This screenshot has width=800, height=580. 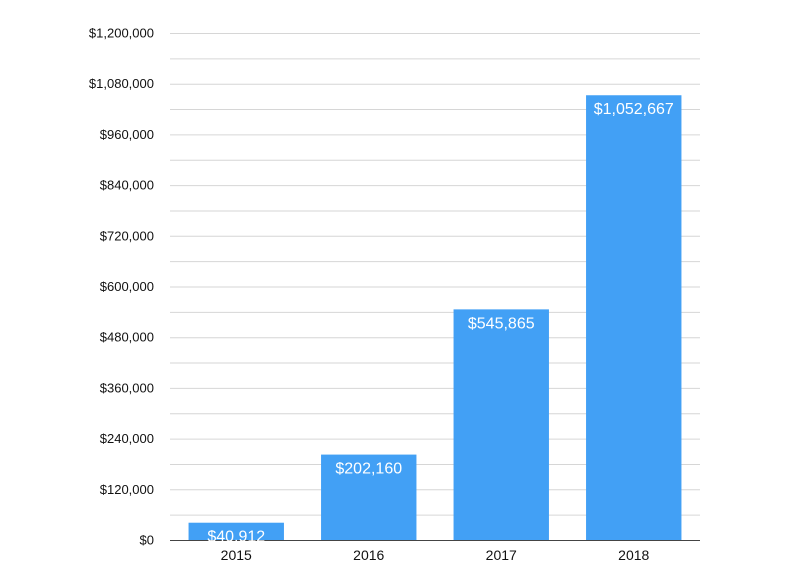 I want to click on y-tick-label: $960,000, so click(x=127, y=134).